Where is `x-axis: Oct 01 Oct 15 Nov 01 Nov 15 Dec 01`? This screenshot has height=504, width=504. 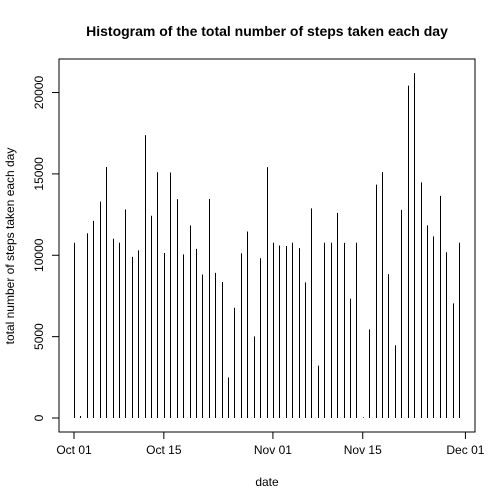
x-axis: Oct 01 Oct 15 Nov 01 Nov 15 Dec 01 is located at coordinates (270, 444).